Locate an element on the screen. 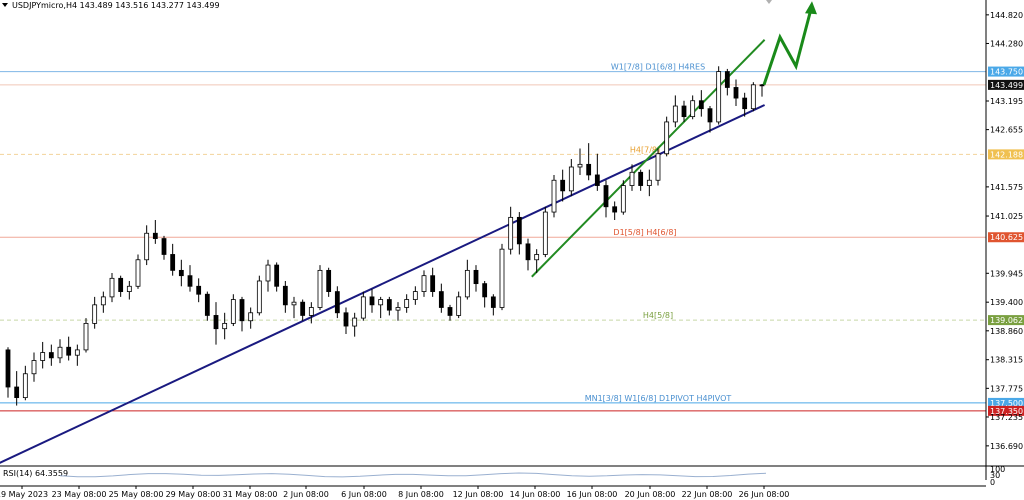 Image resolution: width=1024 pixels, height=500 pixels. time-tick-label: 16 Jun 08:00 is located at coordinates (592, 494).